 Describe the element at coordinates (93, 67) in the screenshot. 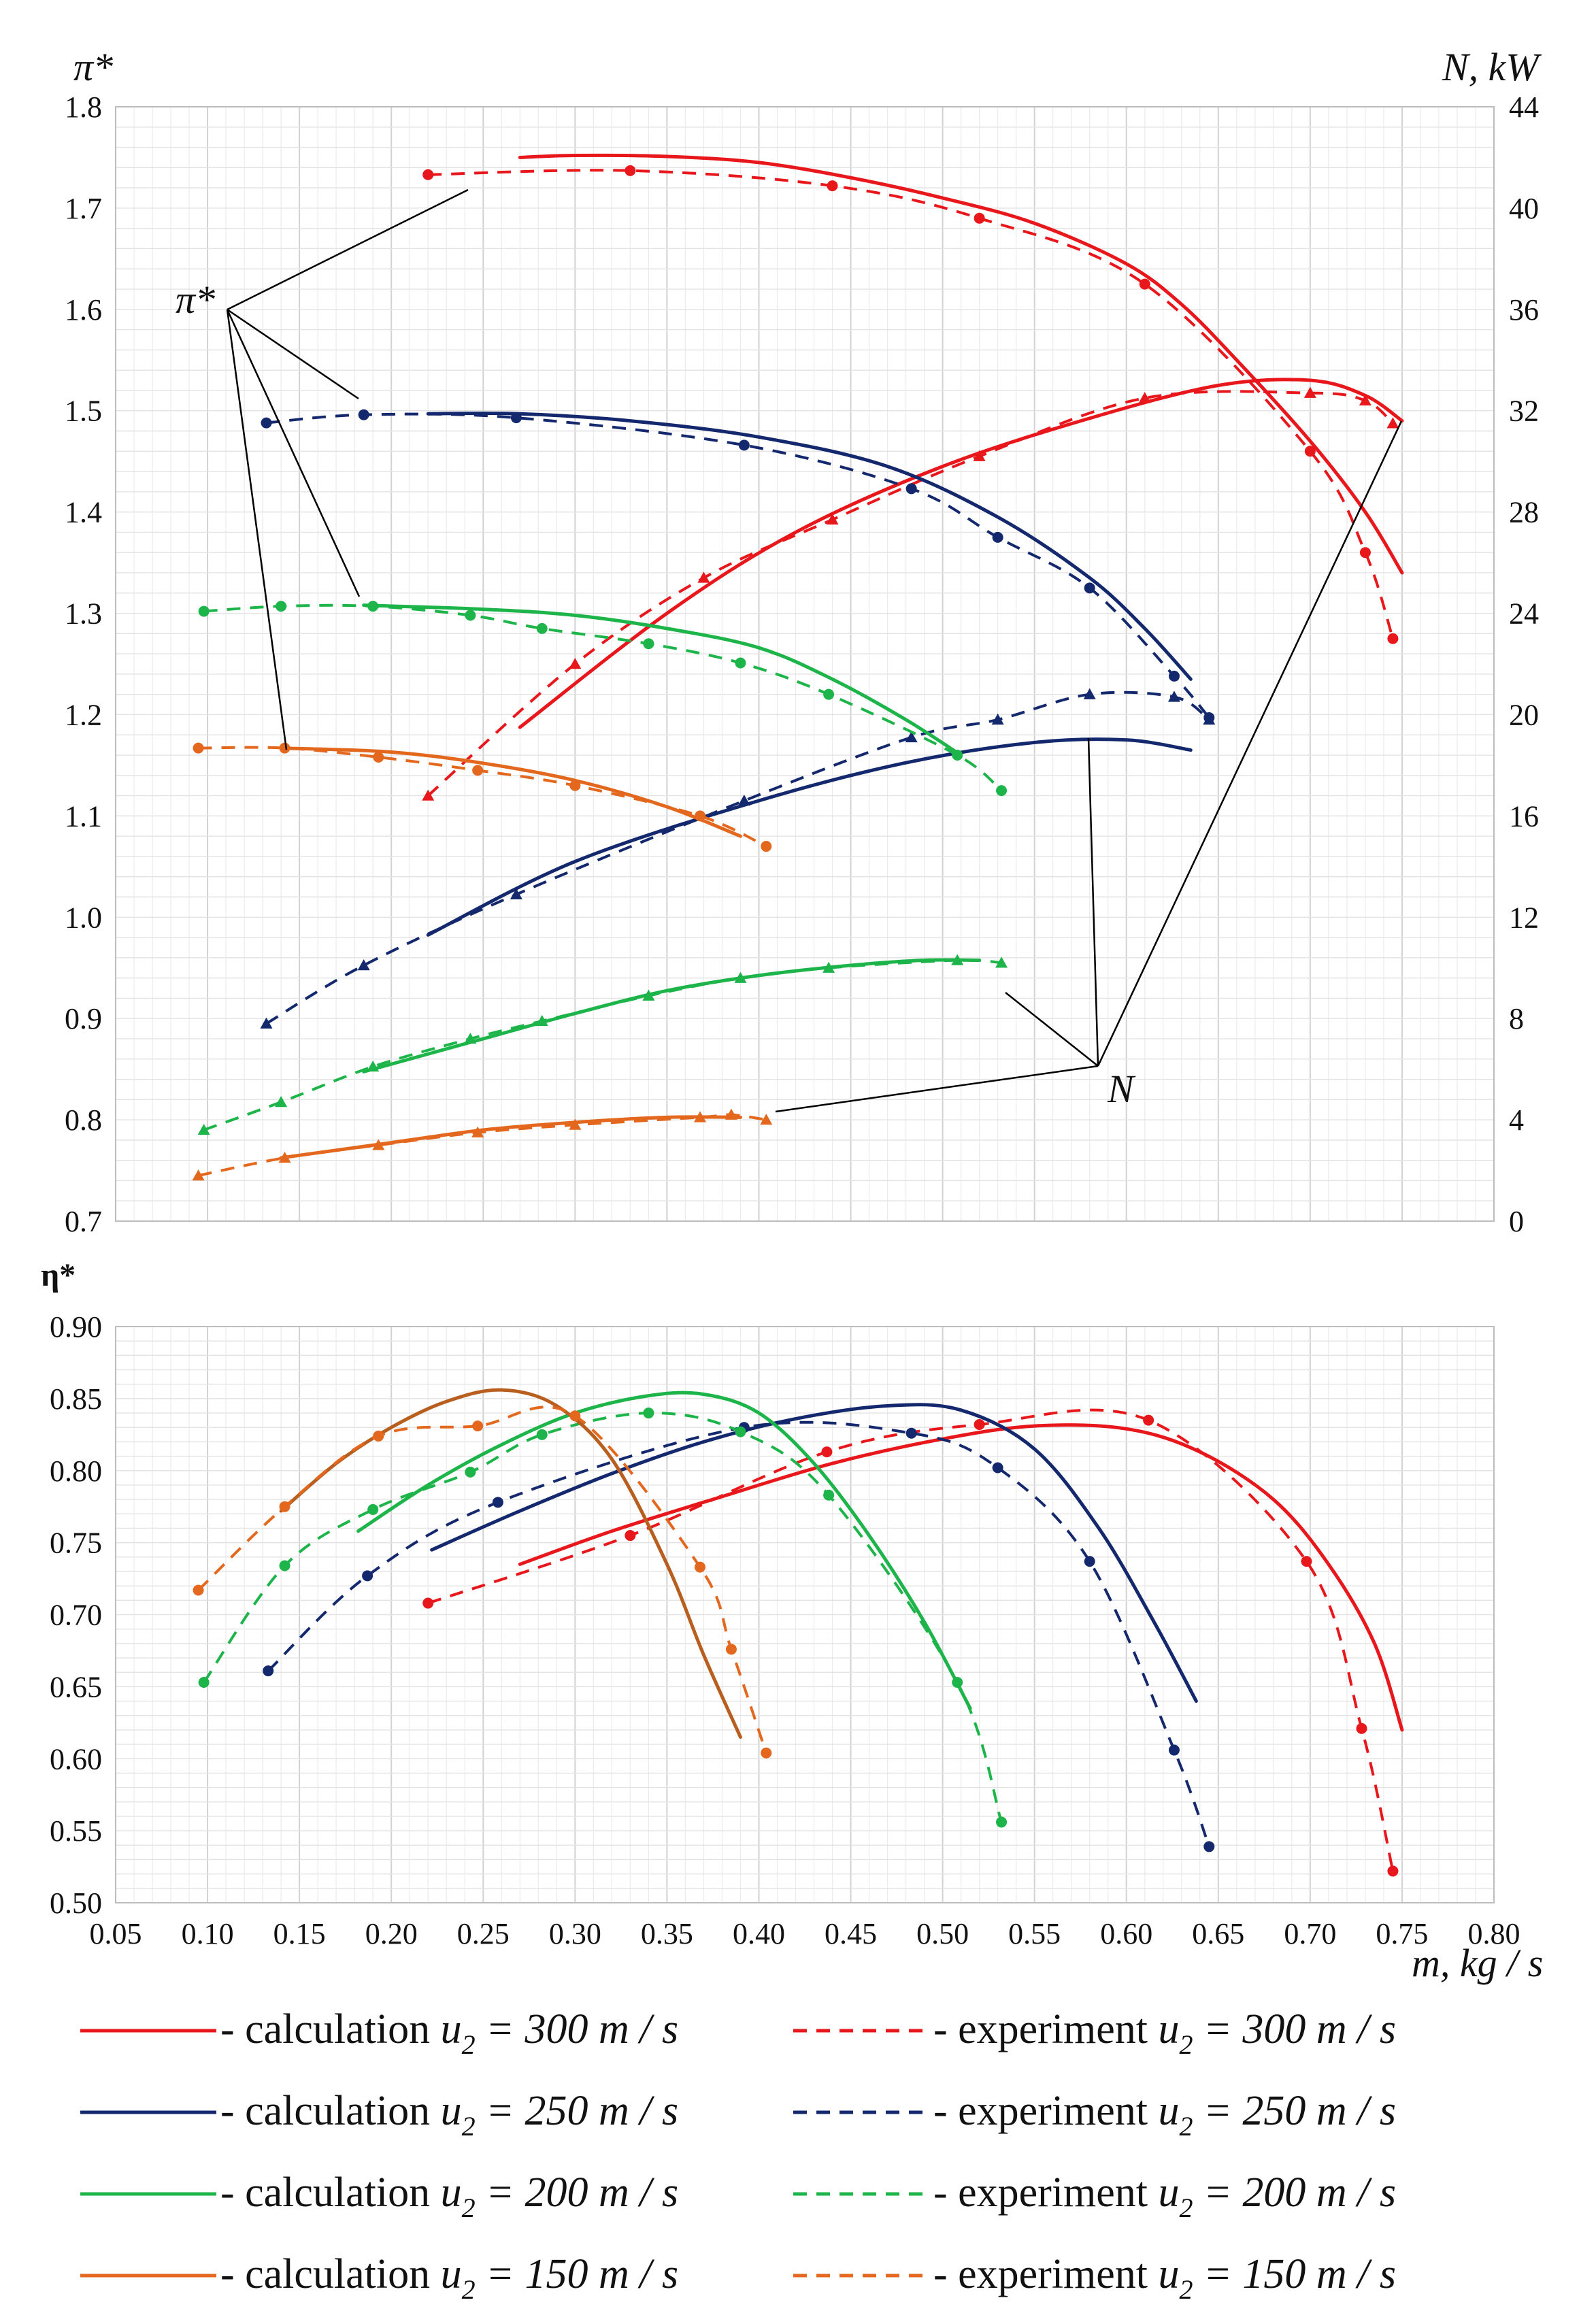

I see `top-y-axis-title: π*` at that location.